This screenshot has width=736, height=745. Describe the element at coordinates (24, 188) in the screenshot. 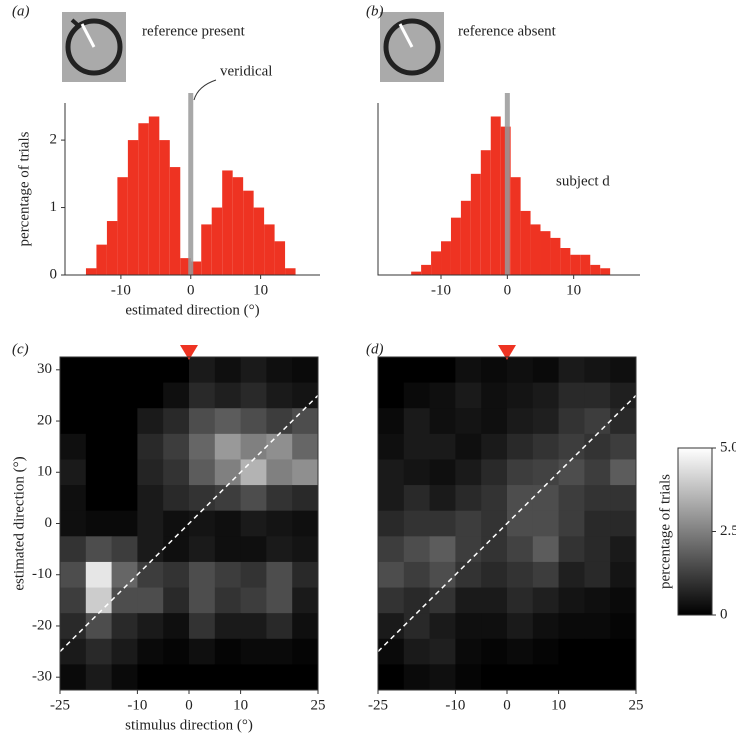

I see `y-axis-label: percentage of trials` at that location.